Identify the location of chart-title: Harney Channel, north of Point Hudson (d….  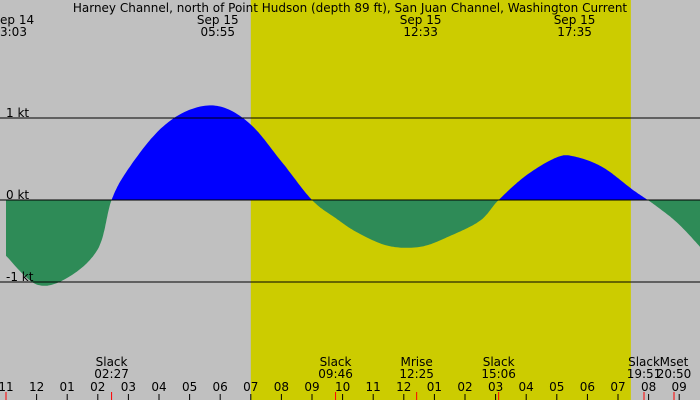
(350, 8).